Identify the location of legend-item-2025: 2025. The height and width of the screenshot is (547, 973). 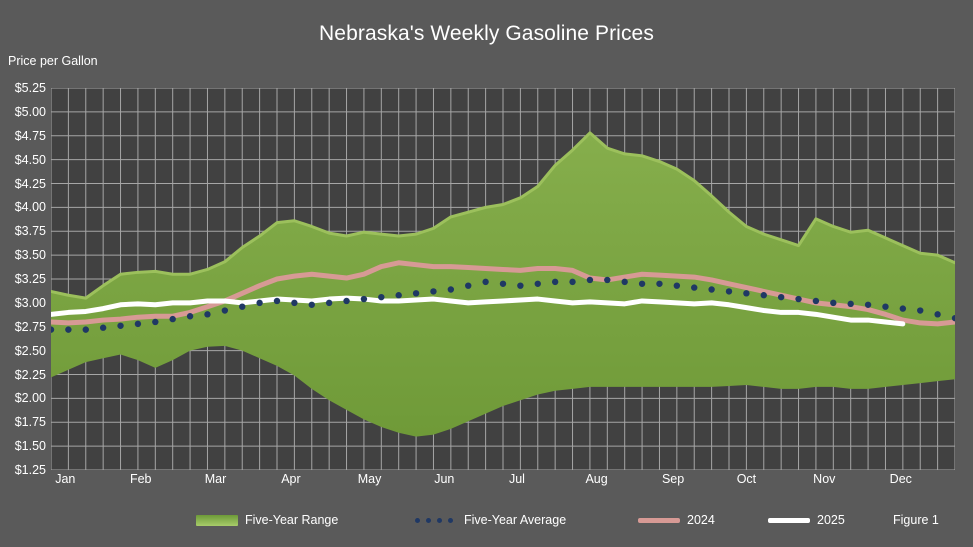
(806, 520).